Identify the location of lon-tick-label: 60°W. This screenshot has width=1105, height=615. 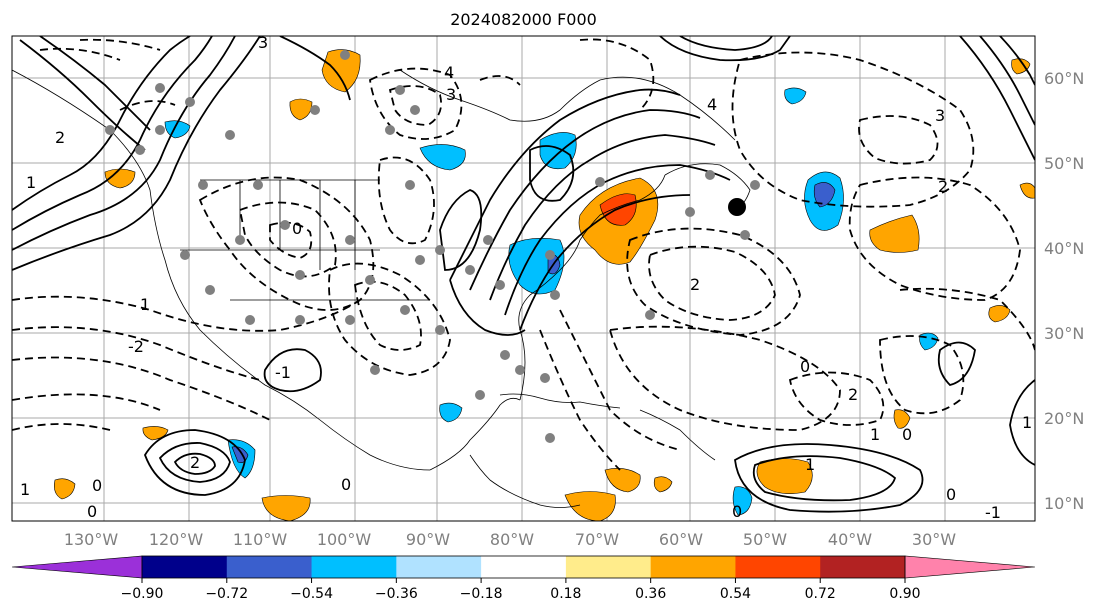
(681, 539).